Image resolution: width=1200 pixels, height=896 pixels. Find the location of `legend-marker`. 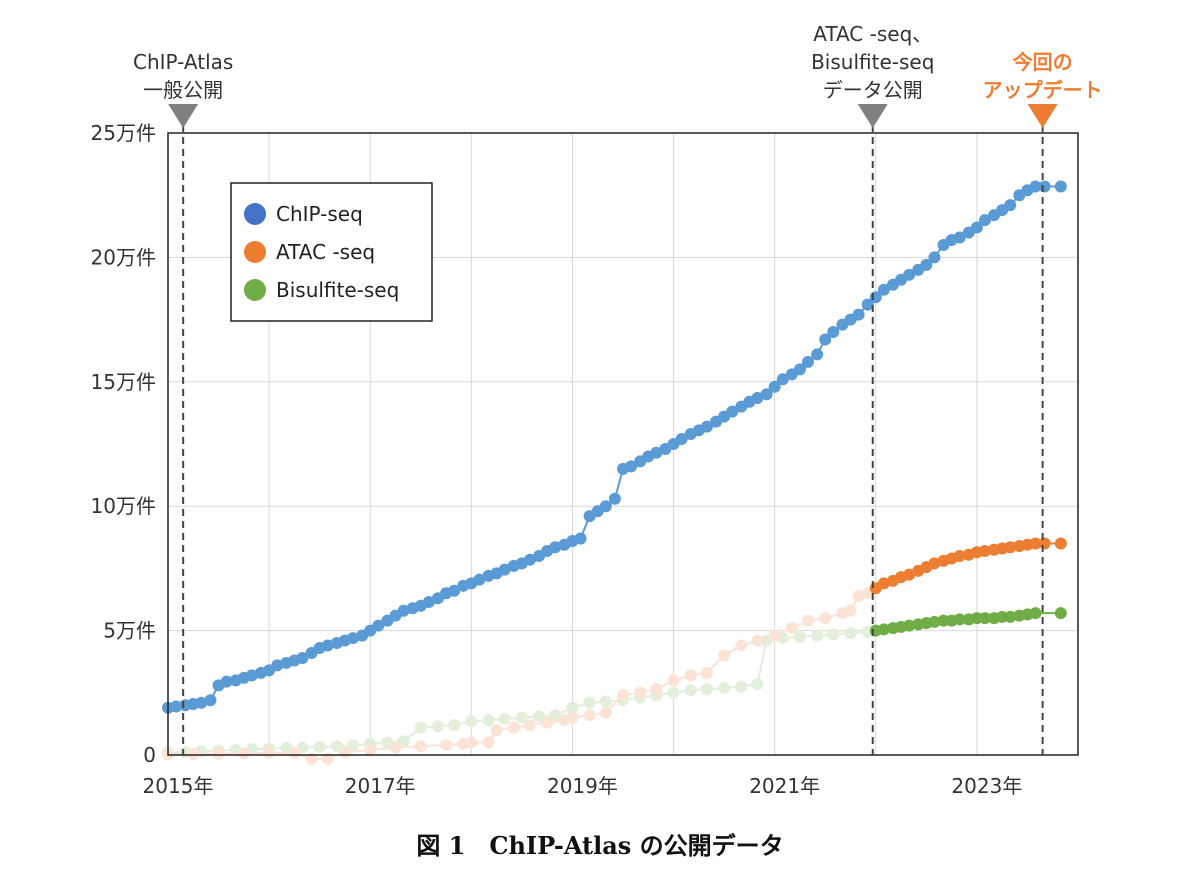

legend-marker is located at coordinates (255, 252).